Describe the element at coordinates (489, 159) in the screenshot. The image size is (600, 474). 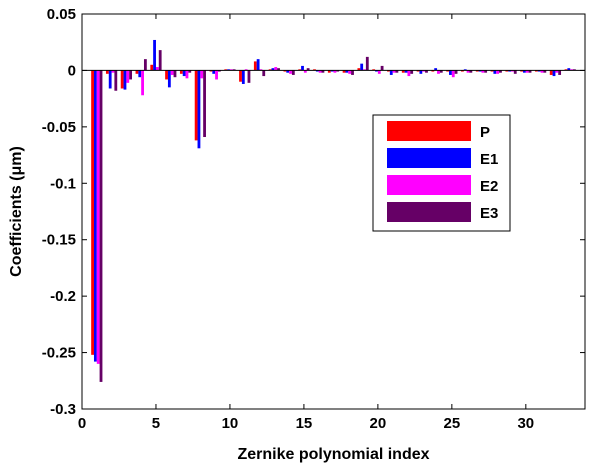
I see `legend-label-e1: E1` at that location.